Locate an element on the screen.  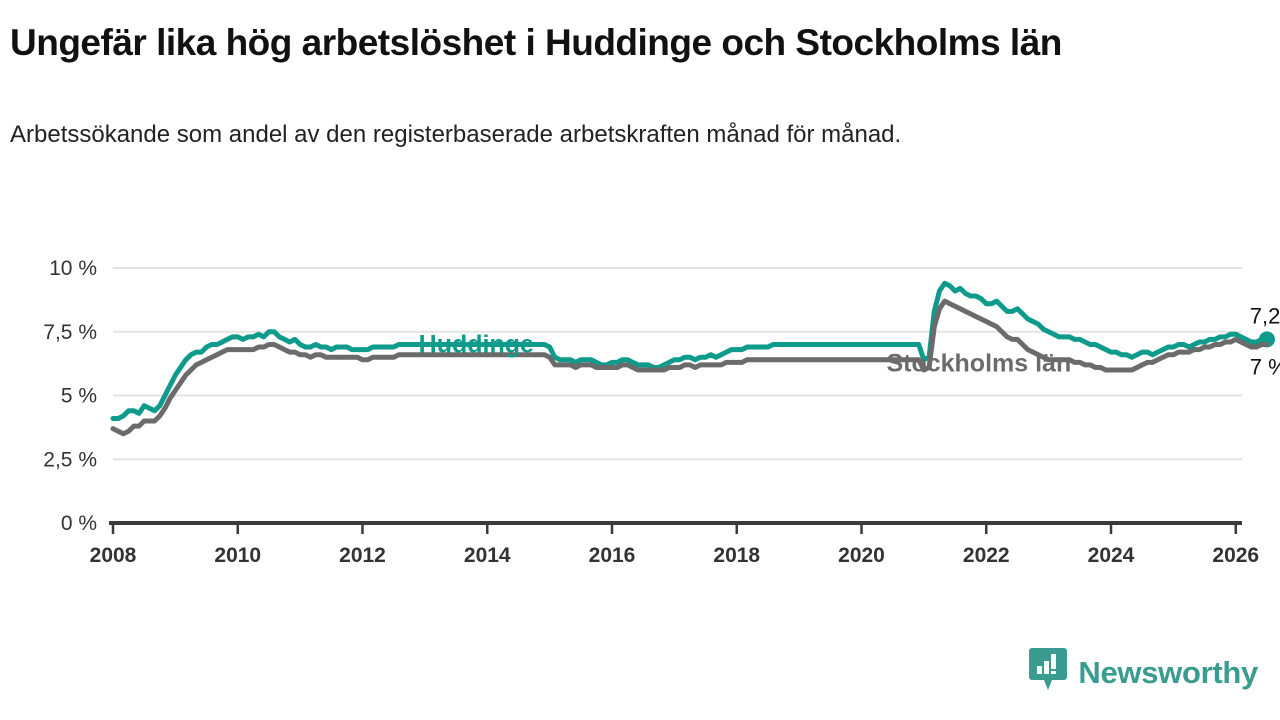
end-value-annotations: 7,2 % 7 % is located at coordinates (1265, 341).